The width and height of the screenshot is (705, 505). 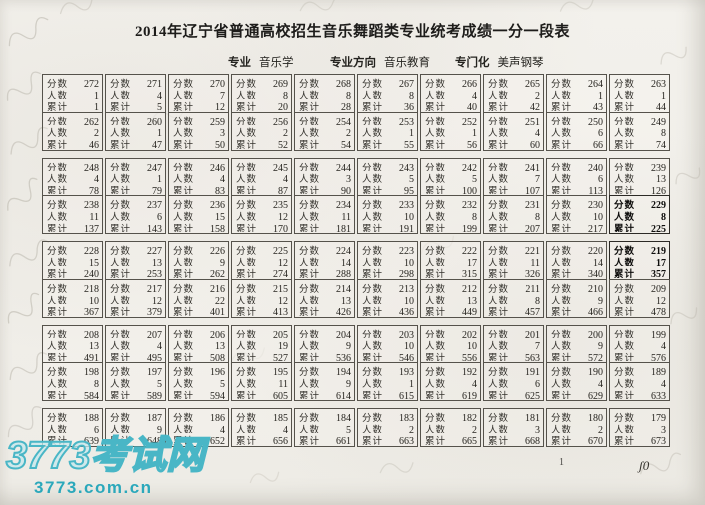 What do you see at coordinates (469, 250) in the screenshot?
I see `score-value: 222` at bounding box center [469, 250].